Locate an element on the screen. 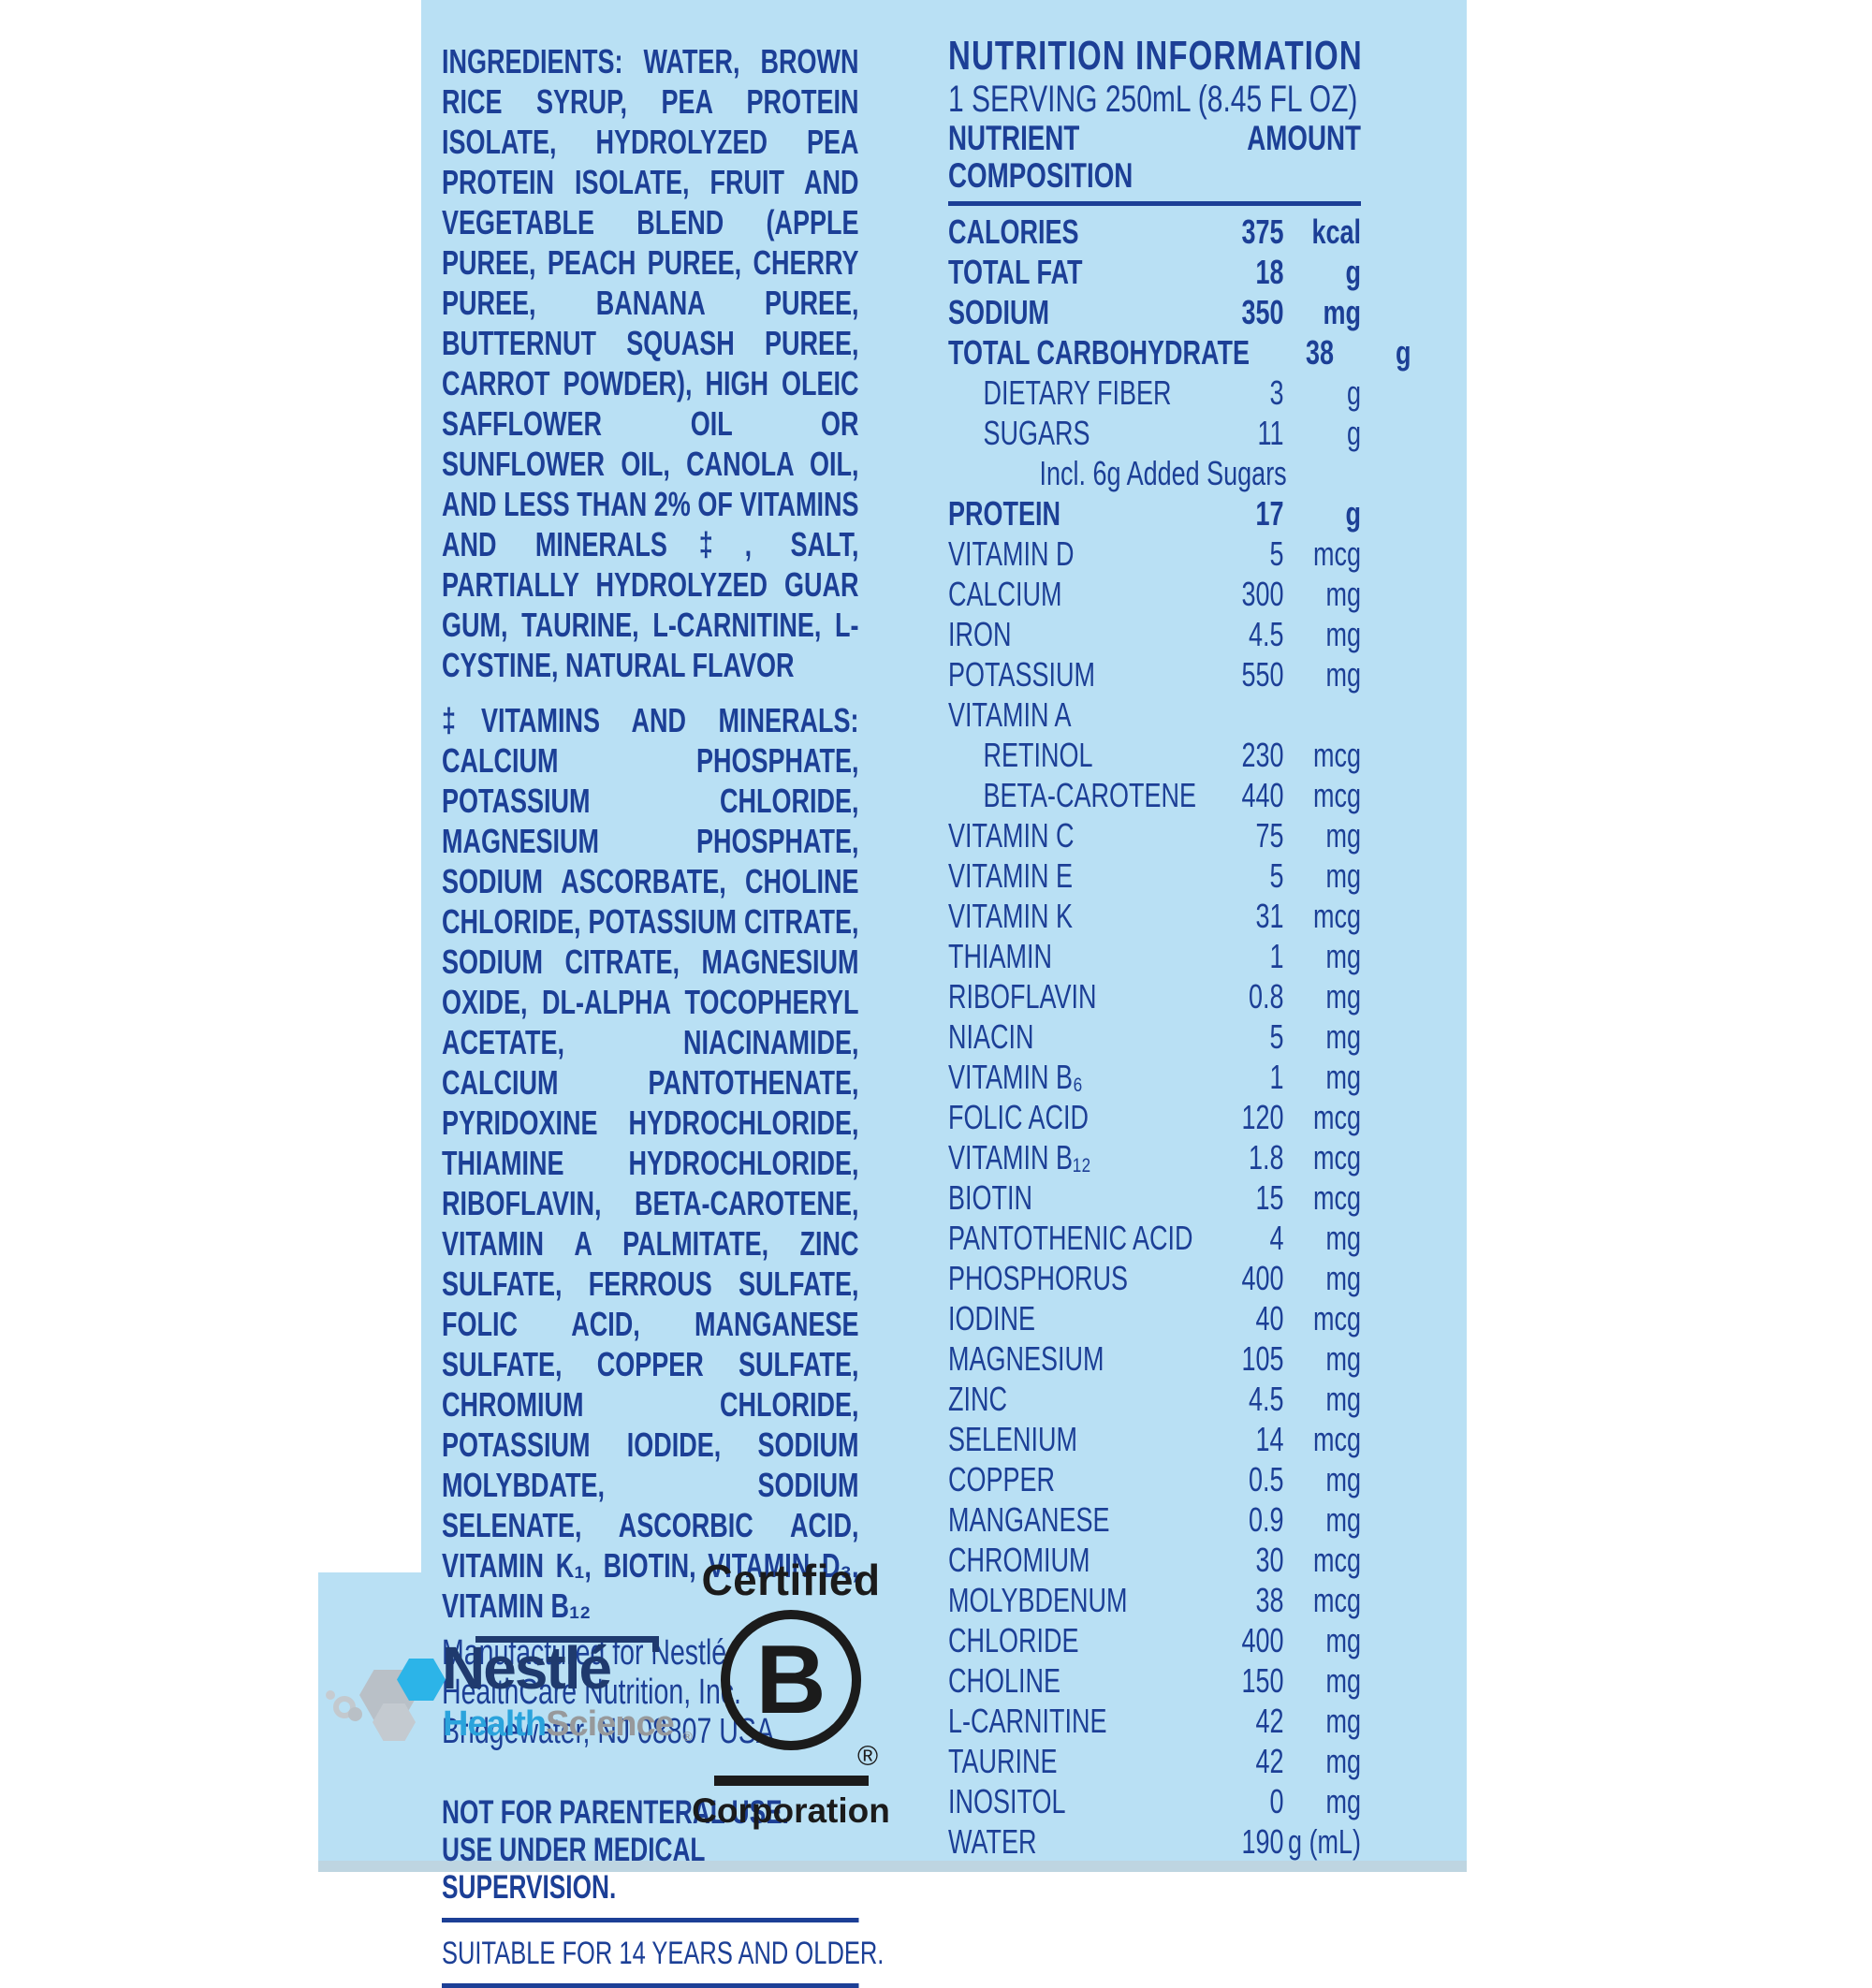 This screenshot has height=1988, width=1872. nutrient-value: 350 is located at coordinates (1263, 312).